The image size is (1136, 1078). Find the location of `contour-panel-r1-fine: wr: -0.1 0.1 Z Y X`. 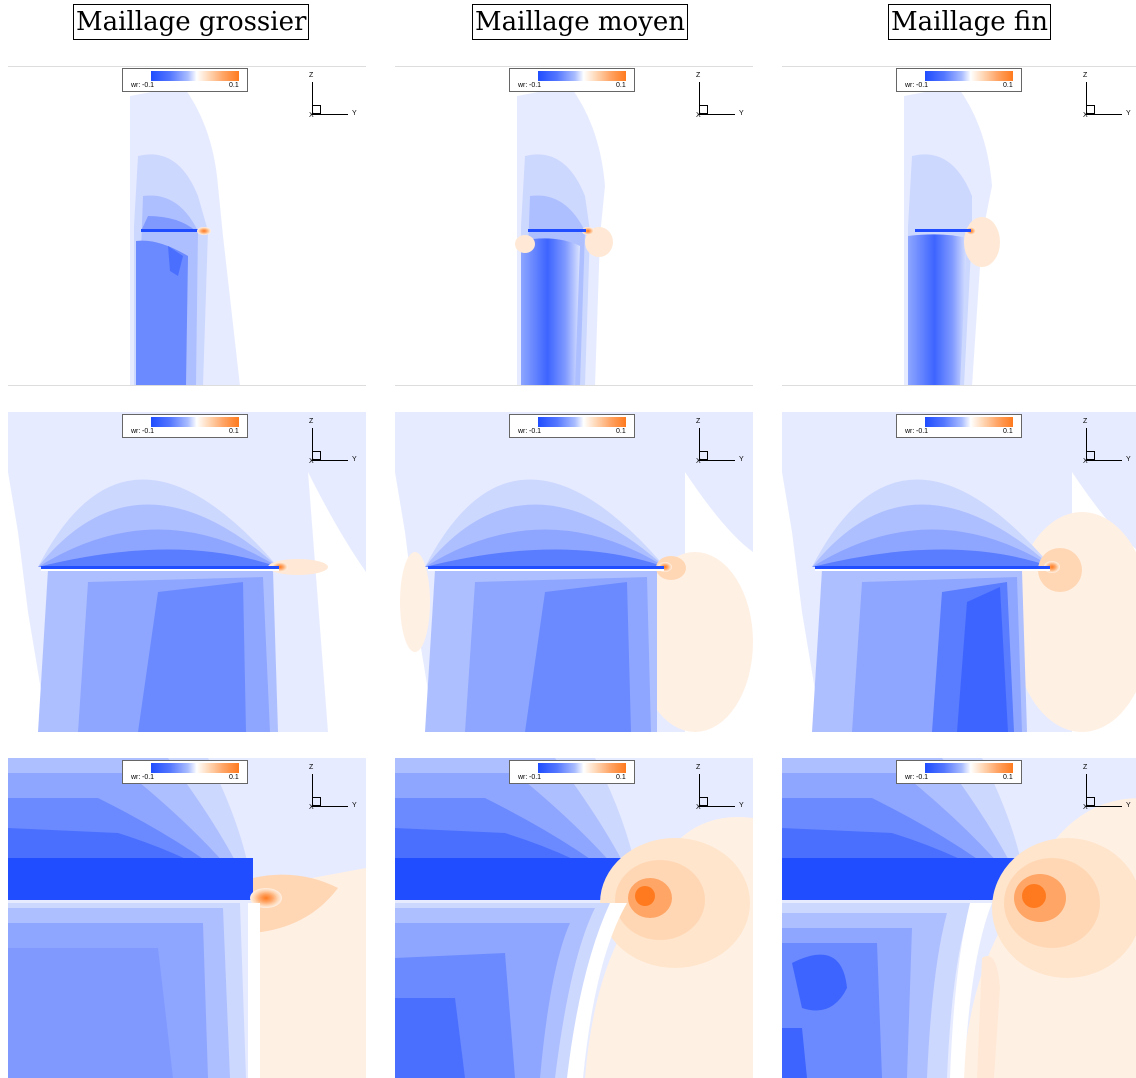

contour-panel-r1-fine: wr: -0.1 0.1 Z Y X is located at coordinates (959, 226).